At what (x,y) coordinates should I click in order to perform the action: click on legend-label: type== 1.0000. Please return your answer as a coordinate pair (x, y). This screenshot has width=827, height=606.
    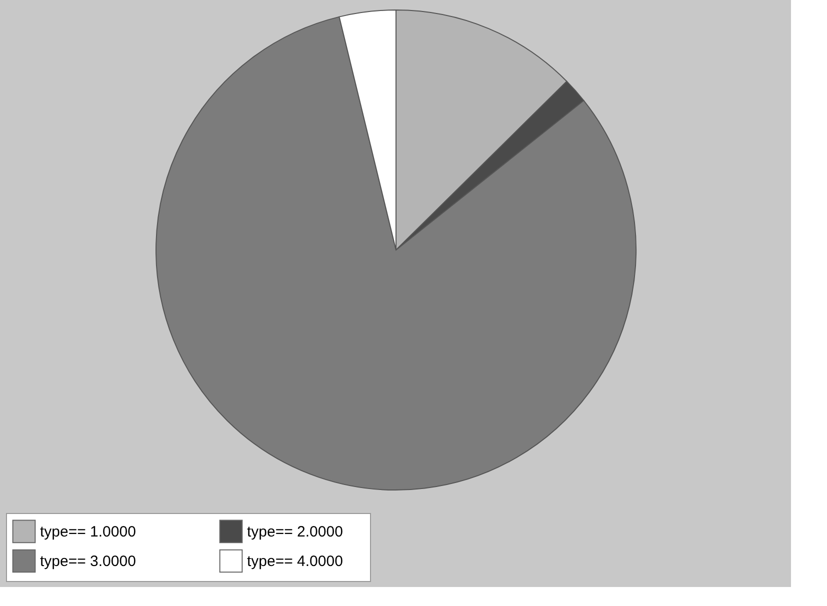
    Looking at the image, I should click on (88, 531).